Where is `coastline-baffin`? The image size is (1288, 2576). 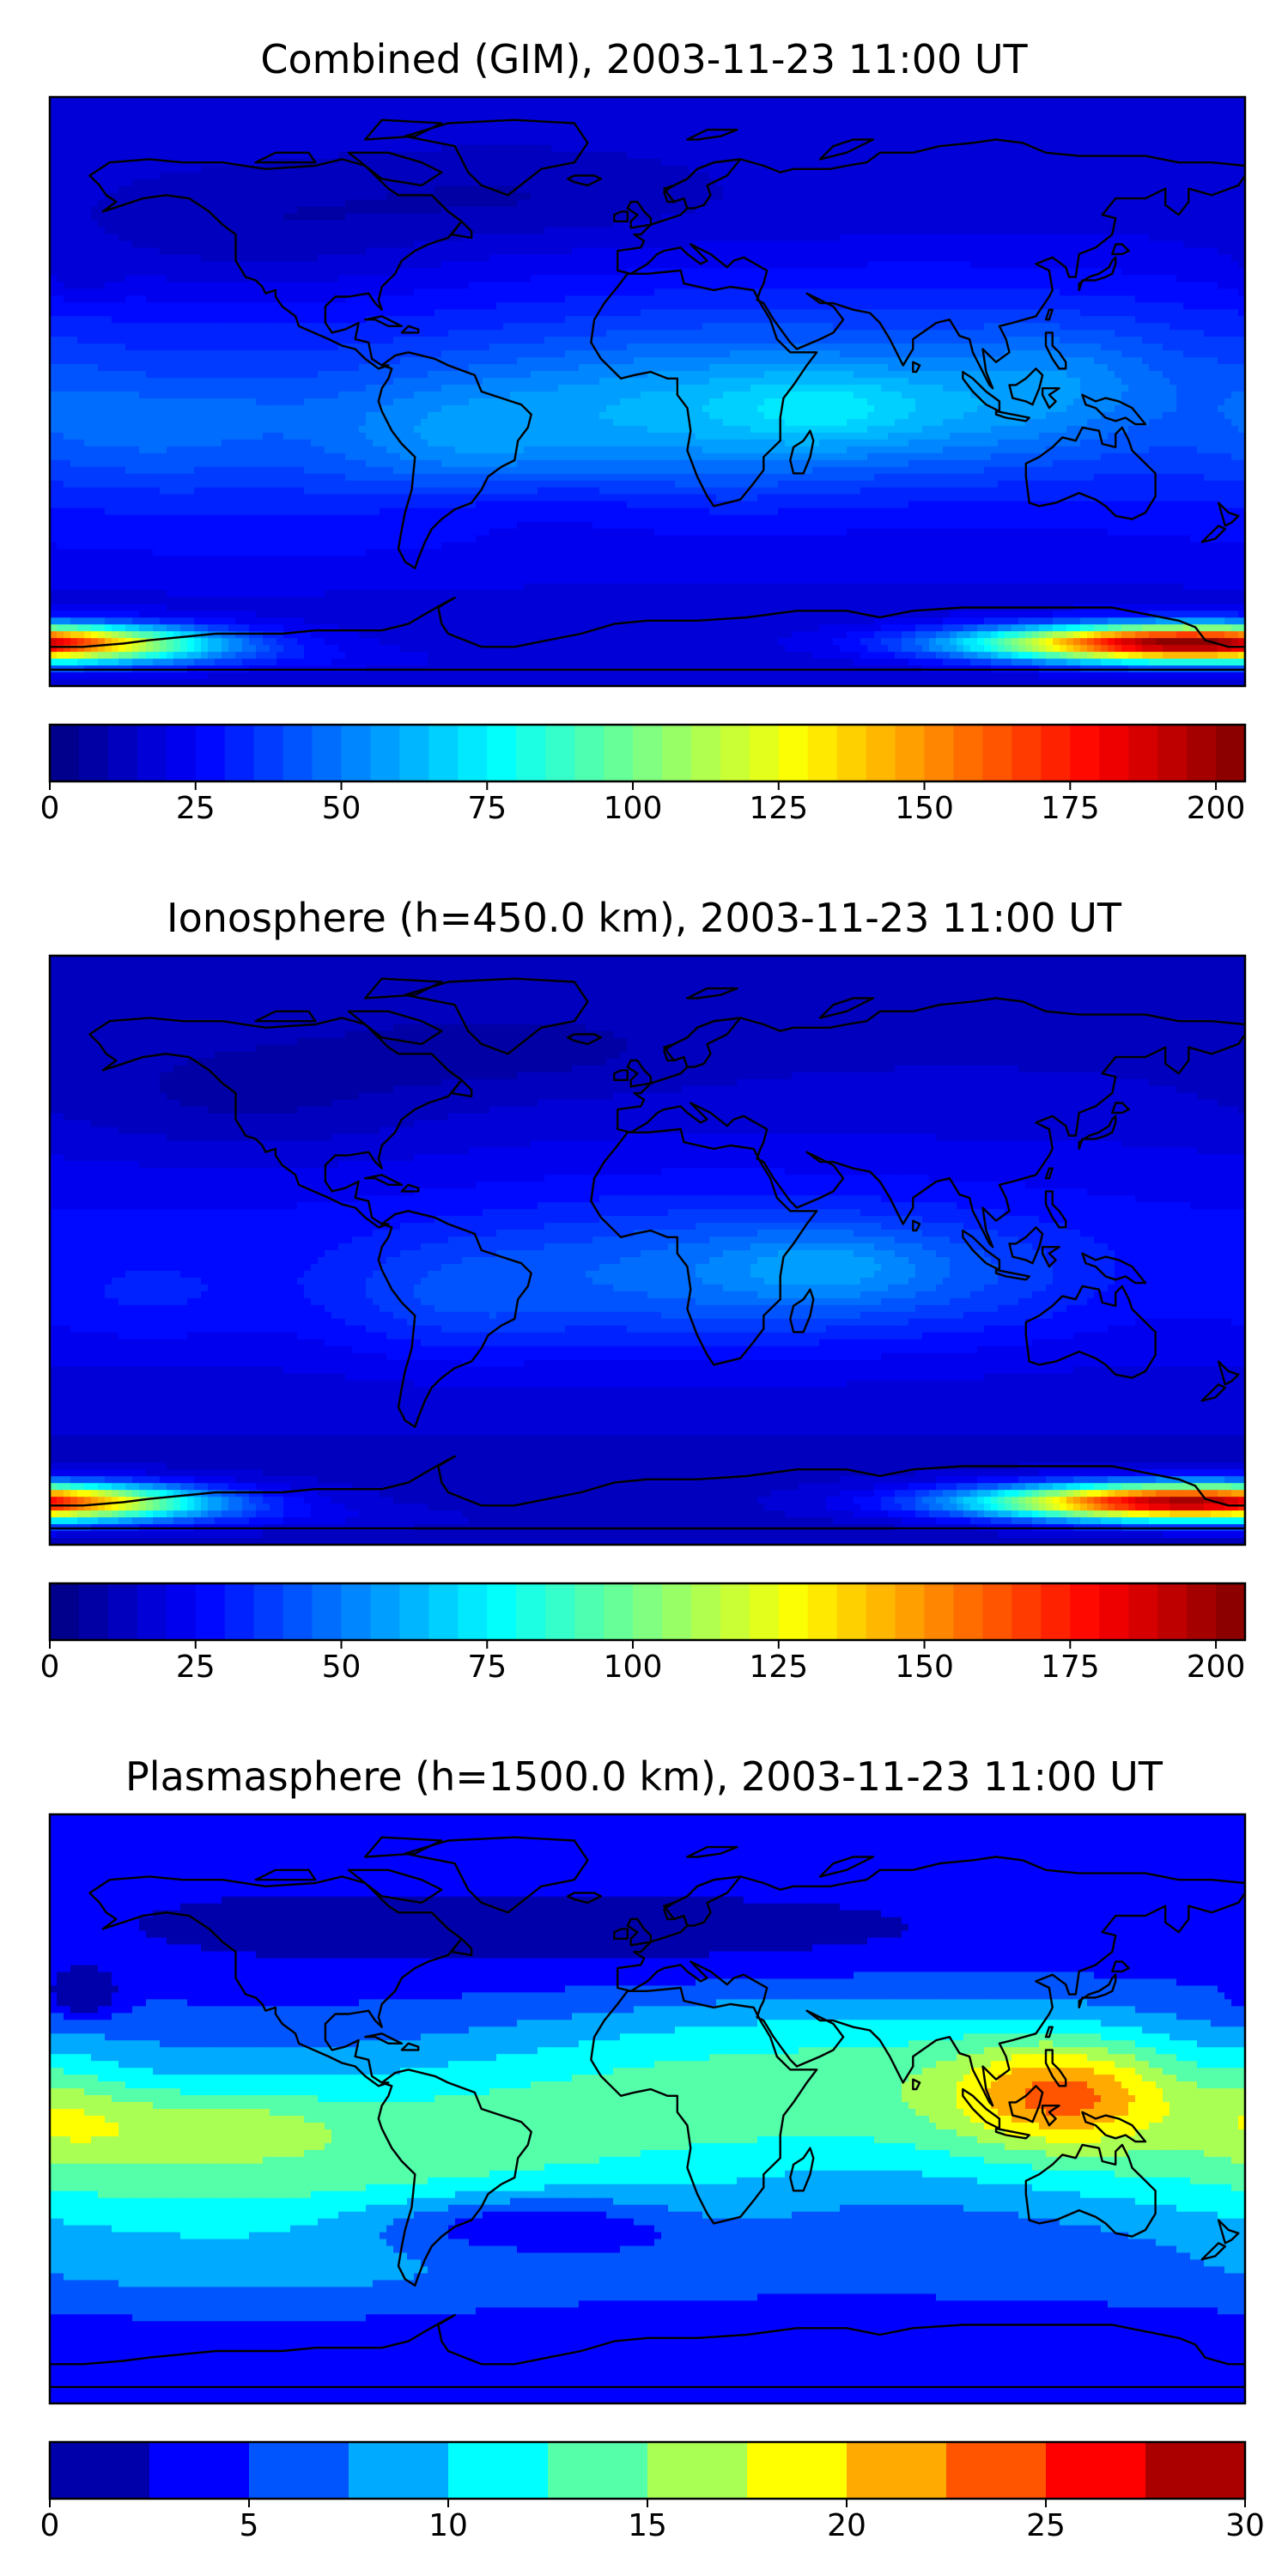
coastline-baffin is located at coordinates (395, 169).